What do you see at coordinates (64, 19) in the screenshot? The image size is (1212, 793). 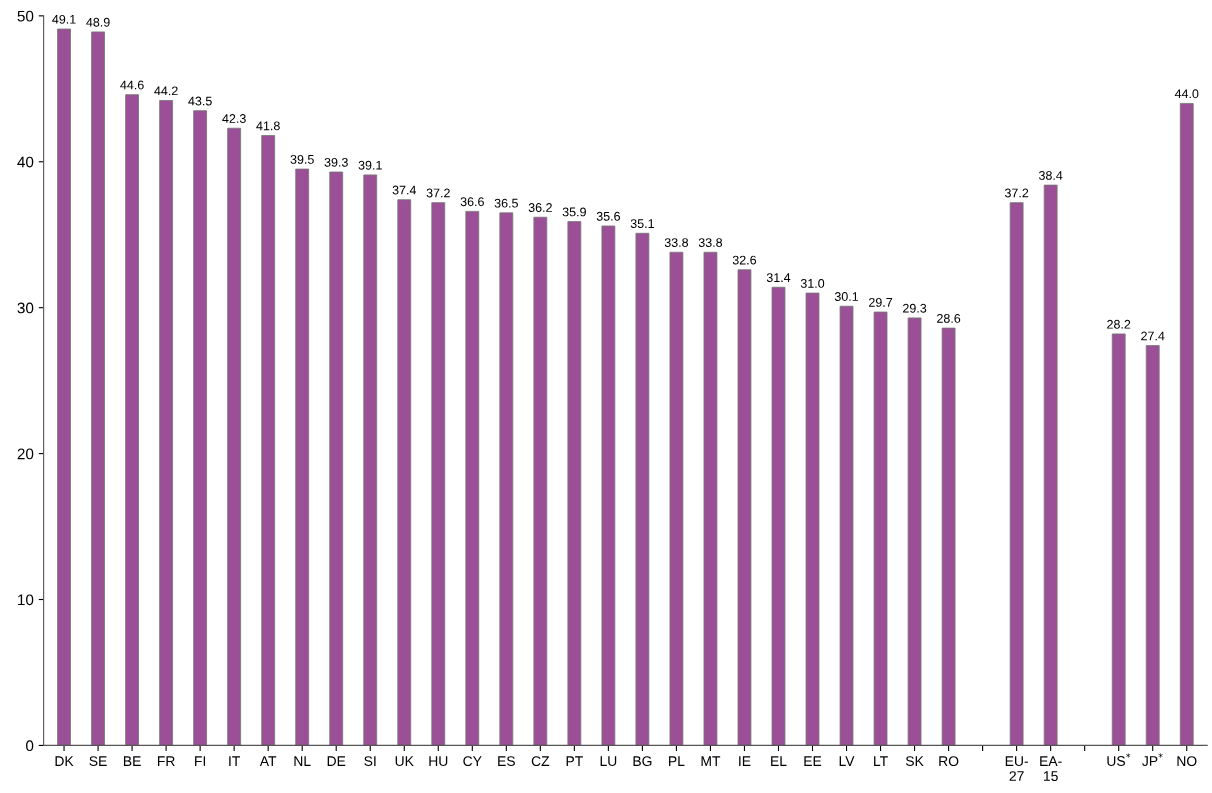 I see `data-label: 49.1` at bounding box center [64, 19].